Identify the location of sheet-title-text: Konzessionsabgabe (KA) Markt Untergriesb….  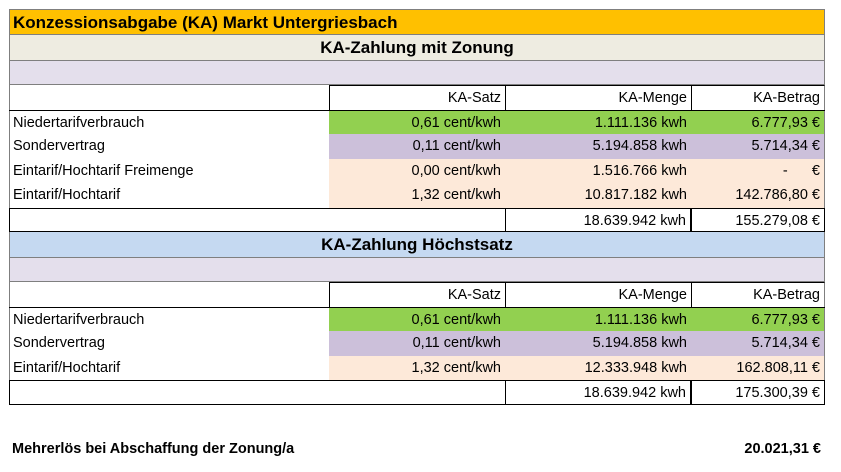
(205, 22).